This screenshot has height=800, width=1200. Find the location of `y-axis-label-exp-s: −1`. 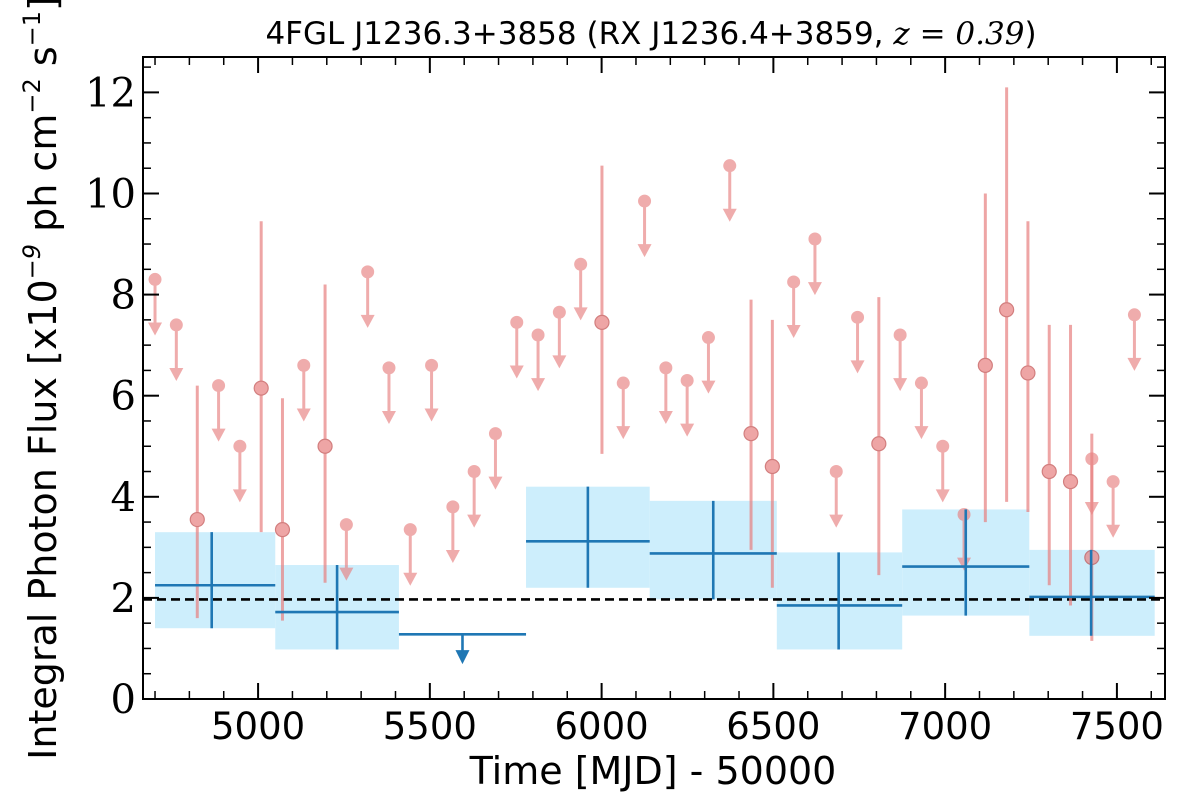

y-axis-label-exp-s: −1 is located at coordinates (32, 28).